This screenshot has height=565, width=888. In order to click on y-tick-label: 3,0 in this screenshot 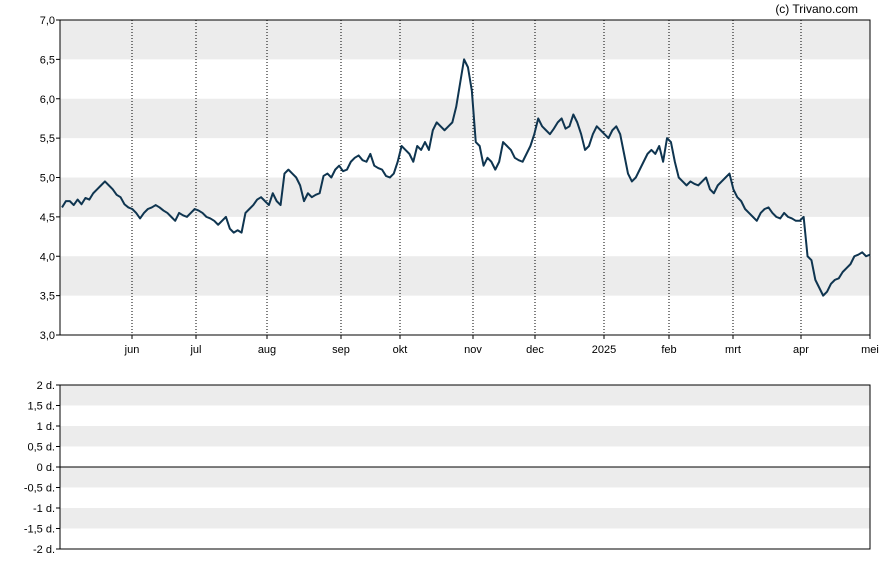, I will do `click(47, 336)`.